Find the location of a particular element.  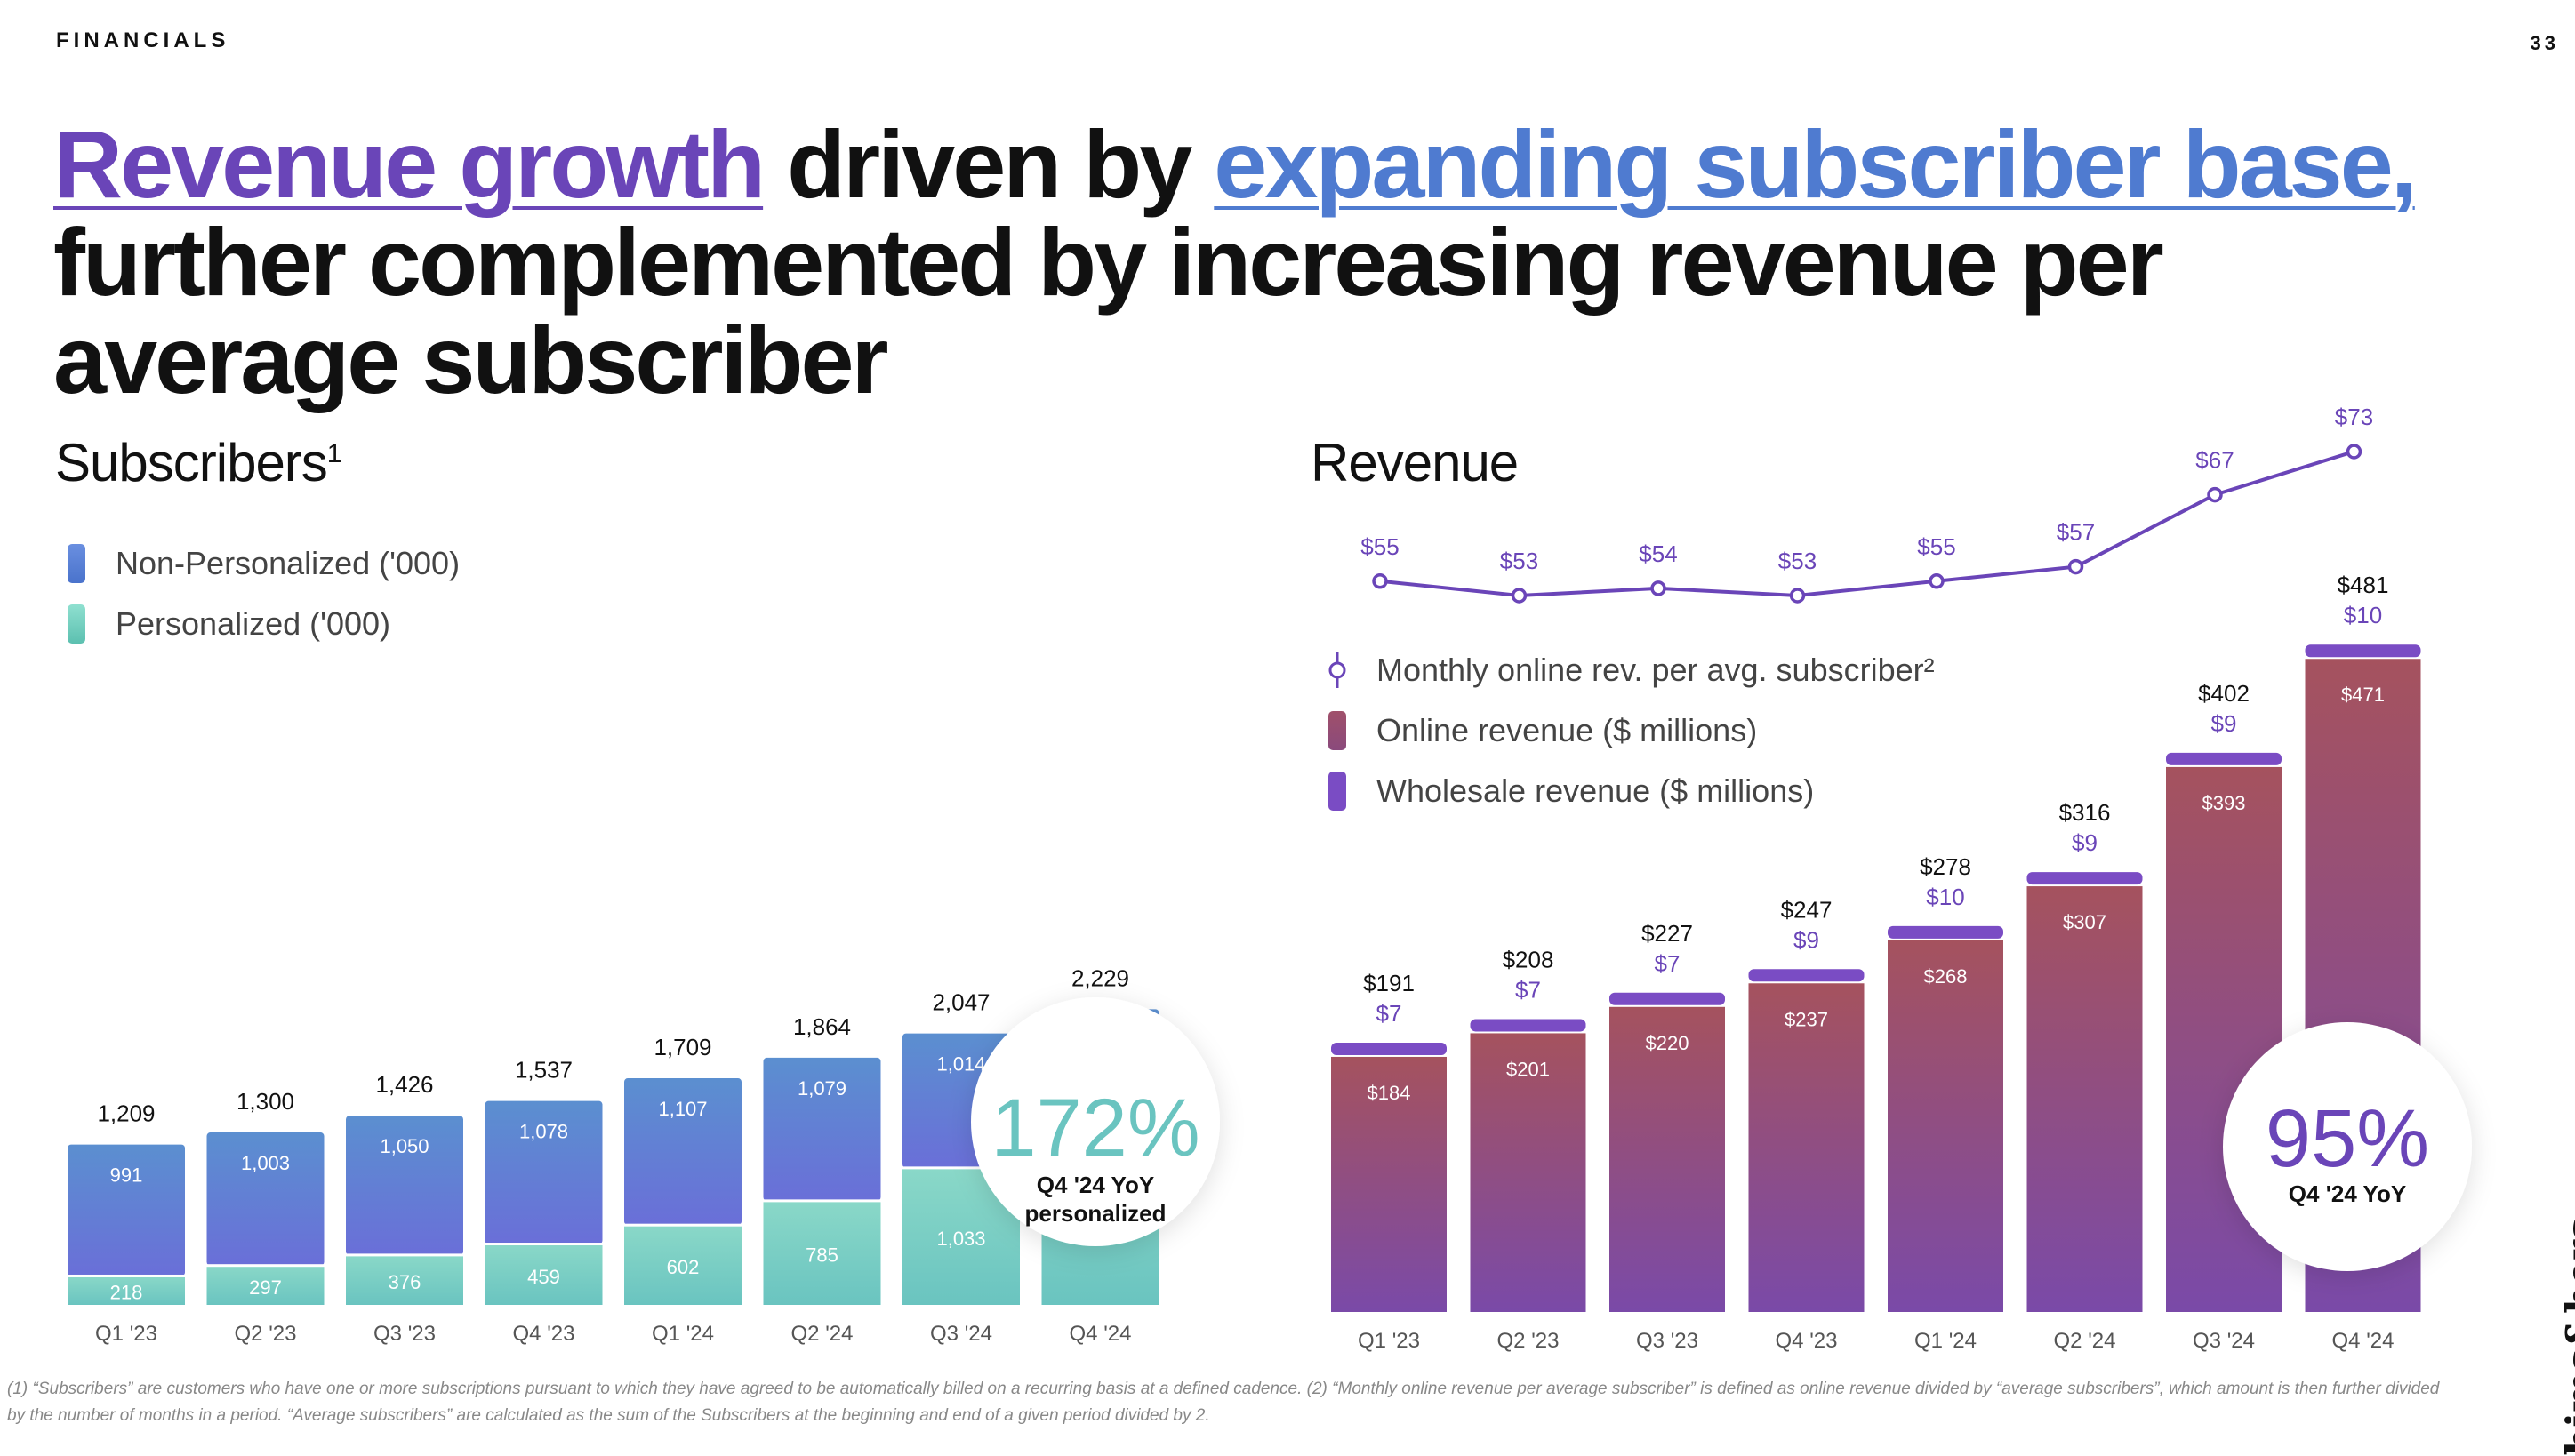

subscribers-heading: Subscribers is located at coordinates (191, 462).